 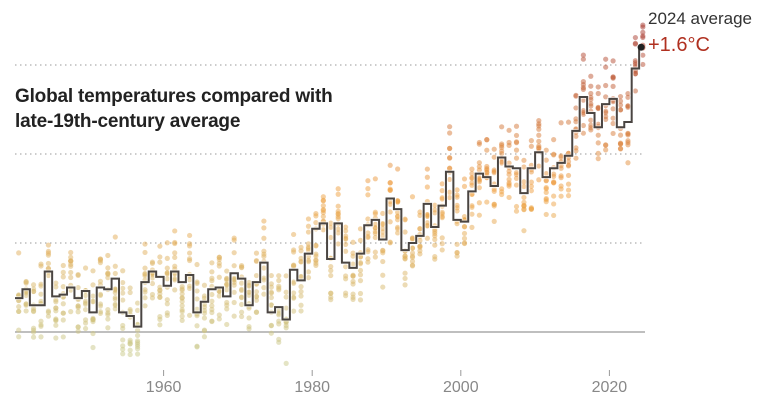 What do you see at coordinates (461, 387) in the screenshot?
I see `x-tick-label: 2000` at bounding box center [461, 387].